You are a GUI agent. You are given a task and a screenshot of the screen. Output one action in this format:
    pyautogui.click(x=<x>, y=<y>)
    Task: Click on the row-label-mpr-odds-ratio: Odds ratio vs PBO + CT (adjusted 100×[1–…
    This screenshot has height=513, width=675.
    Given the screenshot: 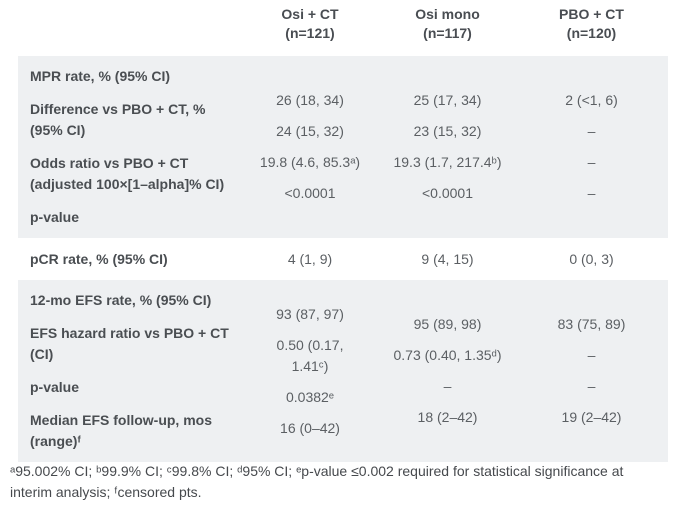 What is the action you would take?
    pyautogui.click(x=127, y=173)
    